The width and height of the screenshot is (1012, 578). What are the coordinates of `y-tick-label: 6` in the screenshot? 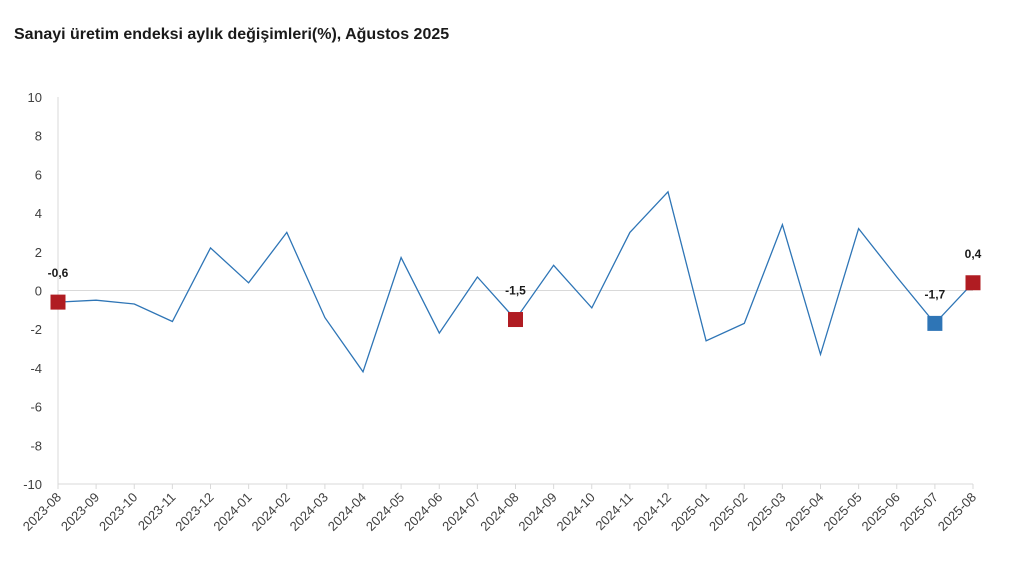 It's located at (38, 174).